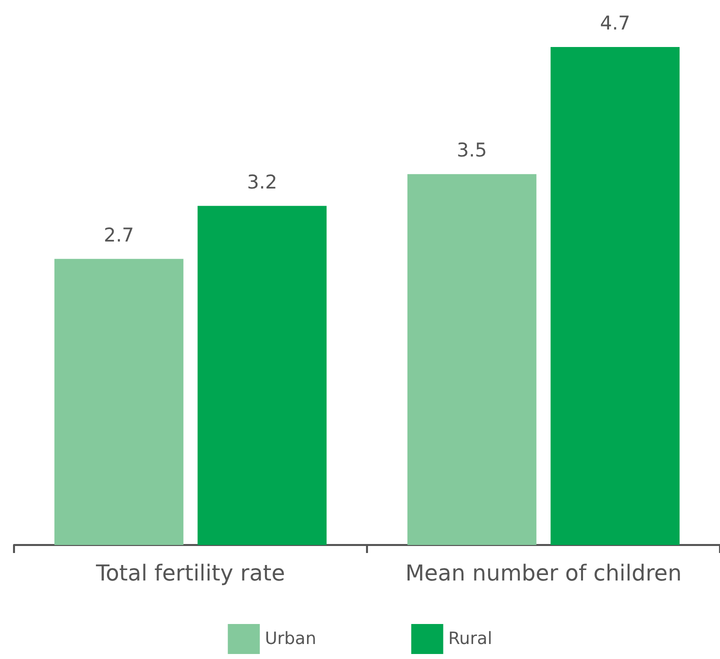  Describe the element at coordinates (615, 23) in the screenshot. I see `data-label: 4.7` at that location.